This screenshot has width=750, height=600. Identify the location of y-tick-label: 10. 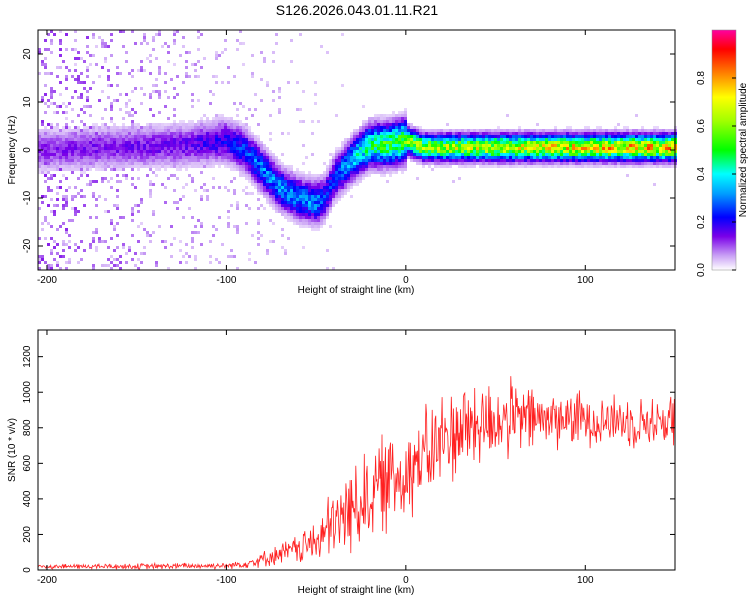
(27, 102).